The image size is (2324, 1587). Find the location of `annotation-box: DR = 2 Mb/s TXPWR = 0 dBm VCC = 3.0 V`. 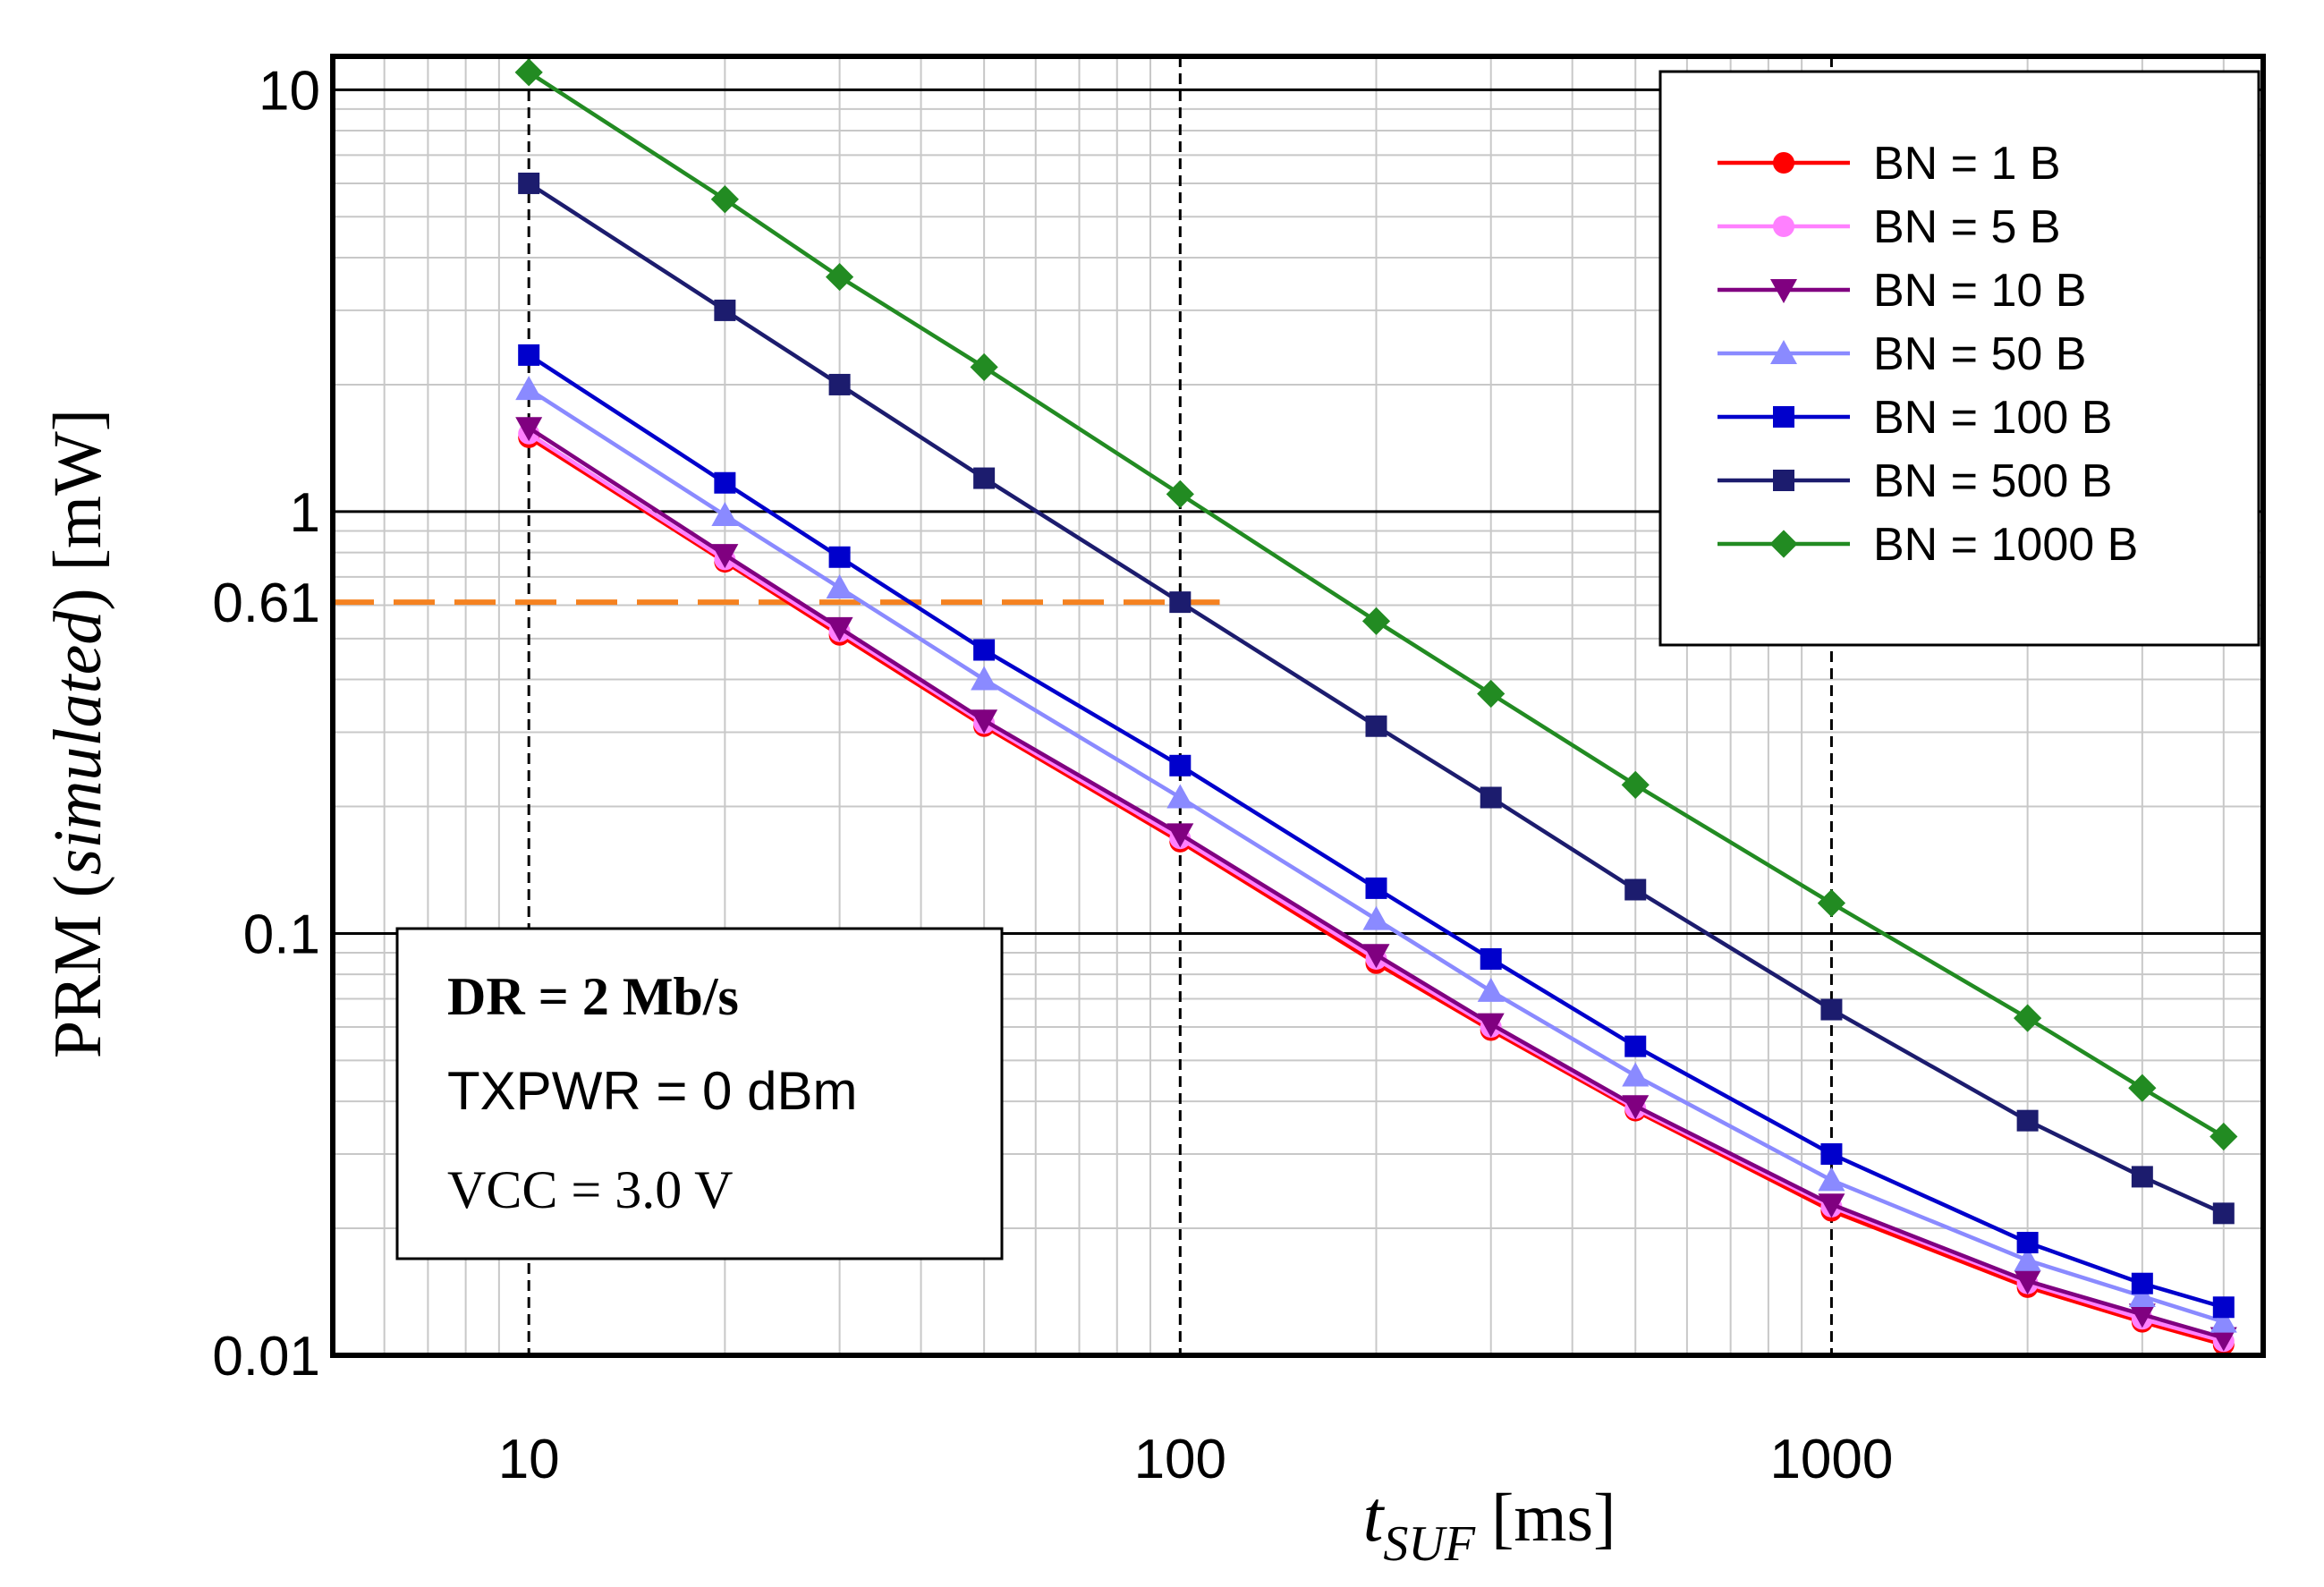

annotation-box: DR = 2 Mb/s TXPWR = 0 dBm VCC = 3.0 V is located at coordinates (699, 1093).